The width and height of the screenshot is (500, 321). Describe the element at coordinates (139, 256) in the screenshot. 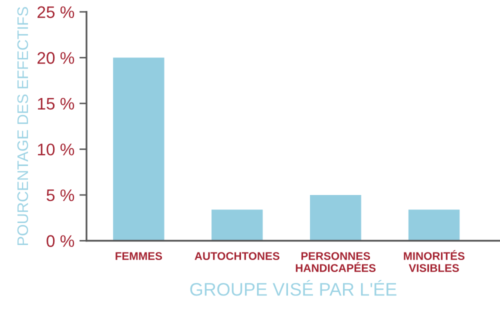

I see `x-tick-label: FEMMES` at that location.